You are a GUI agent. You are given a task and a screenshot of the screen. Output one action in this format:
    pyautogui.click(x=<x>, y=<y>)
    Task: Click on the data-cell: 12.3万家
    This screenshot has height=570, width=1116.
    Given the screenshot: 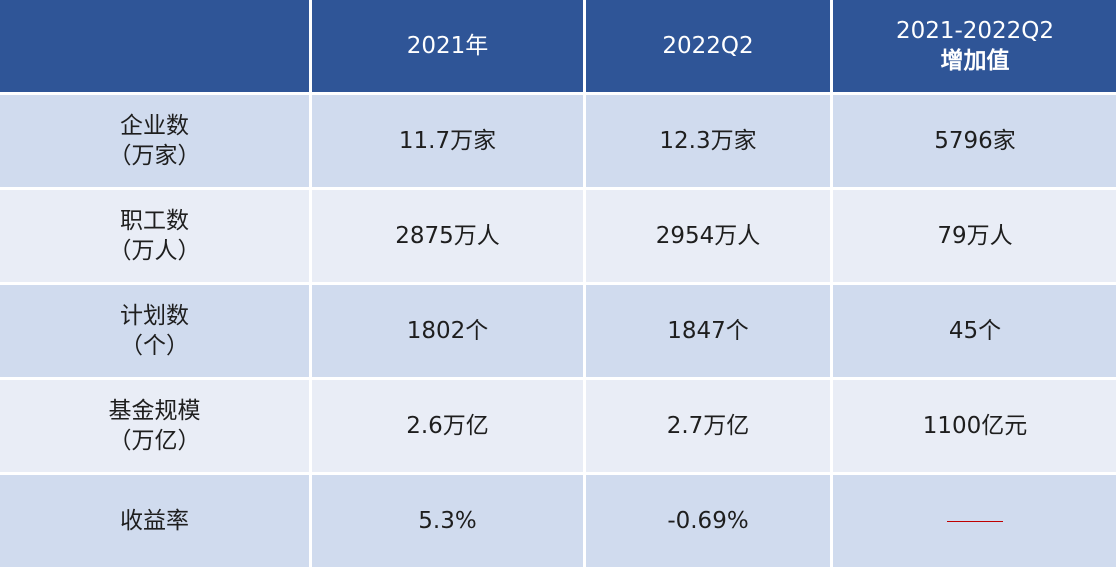 What is the action you would take?
    pyautogui.click(x=708, y=141)
    